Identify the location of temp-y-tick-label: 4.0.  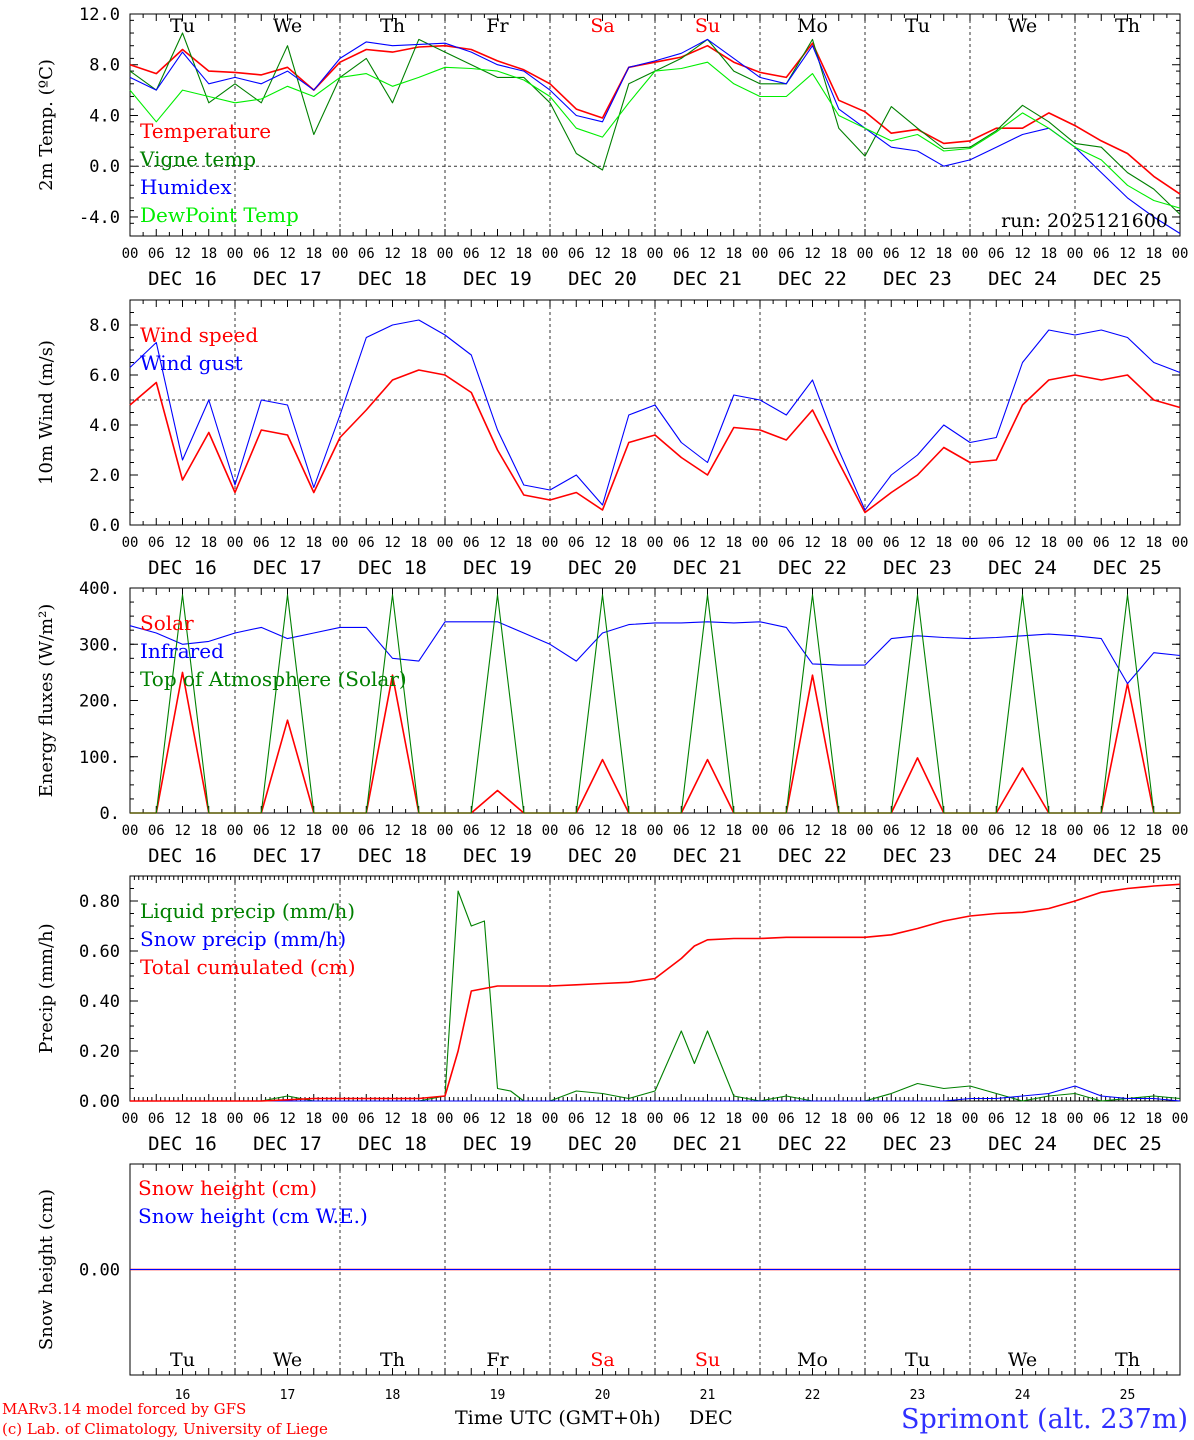
(104, 116).